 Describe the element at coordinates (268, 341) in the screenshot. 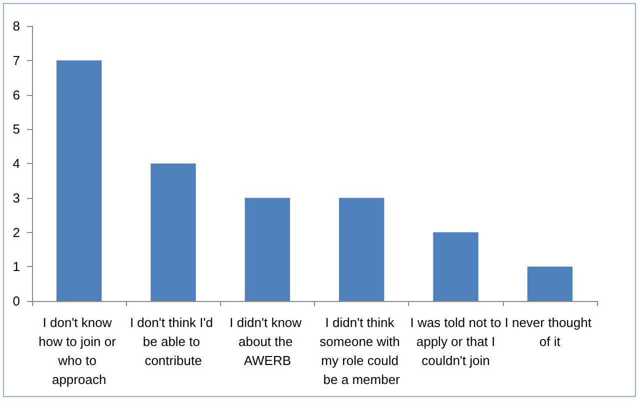

I see `x-tick-label: I didn't know about the AWERB` at that location.